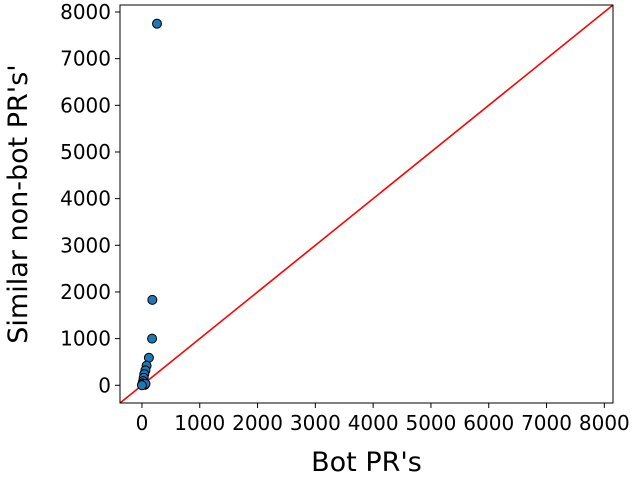  I want to click on y-tick-label: 6000, so click(85, 105).